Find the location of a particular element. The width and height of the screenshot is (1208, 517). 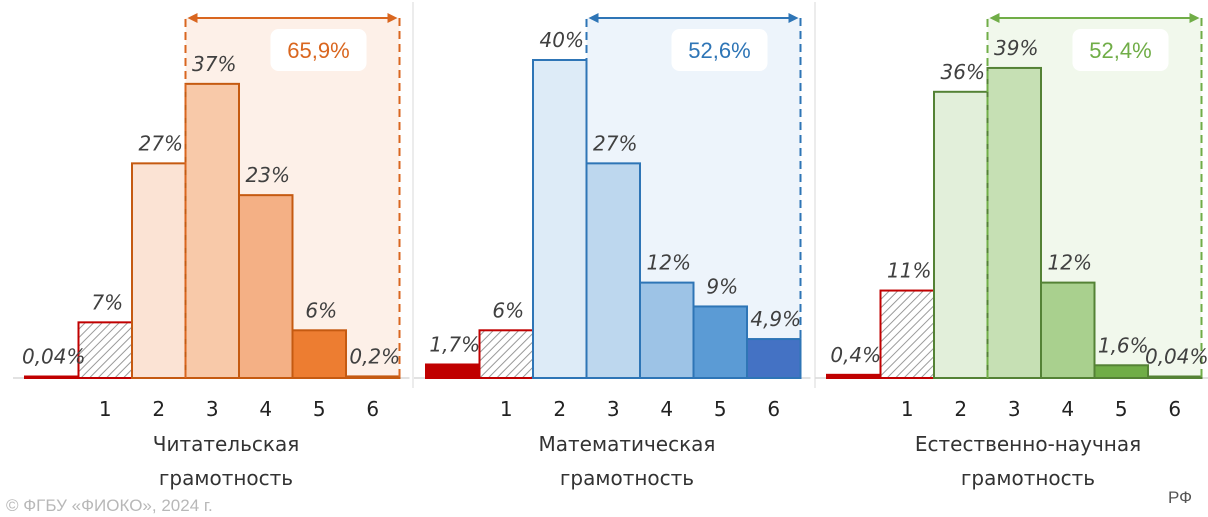

panel-title-line: Читательская is located at coordinates (226, 444).